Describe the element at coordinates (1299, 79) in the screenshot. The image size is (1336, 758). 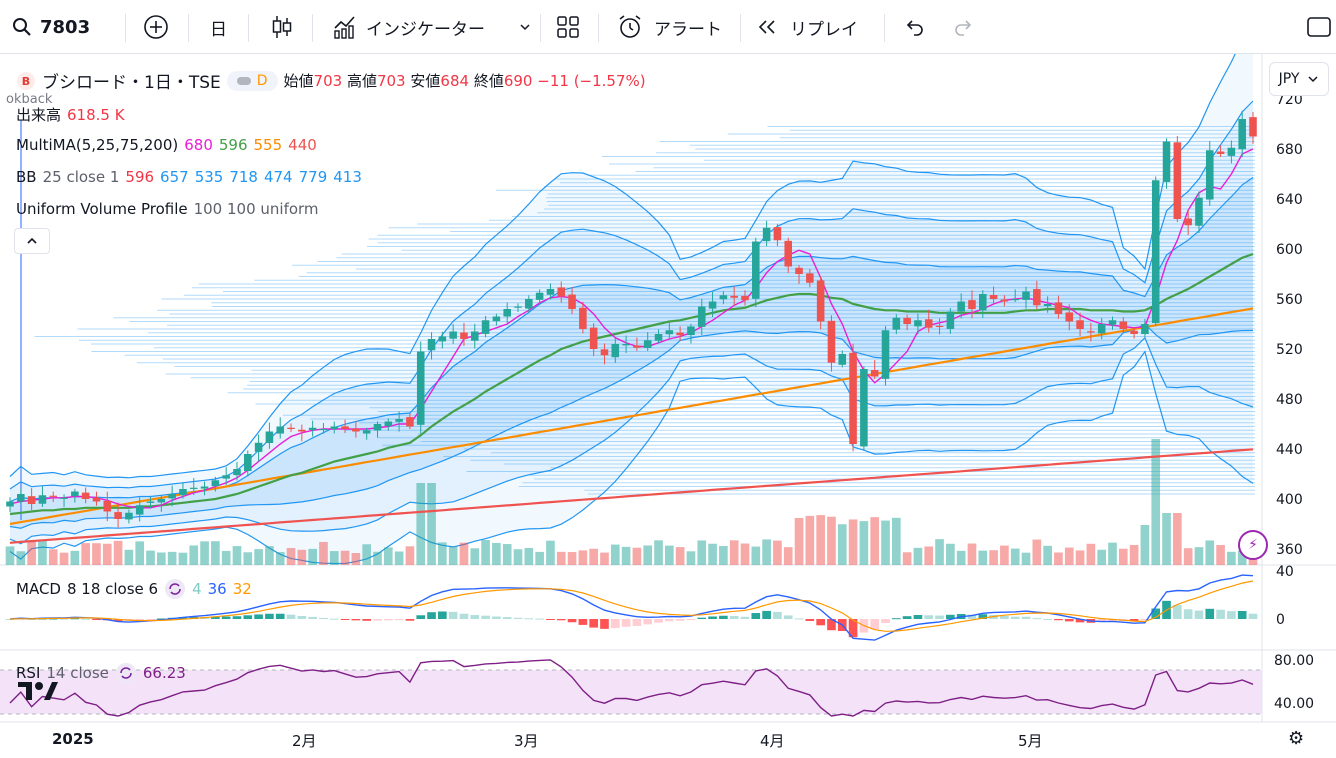
I see `currency-selector: JPY` at that location.